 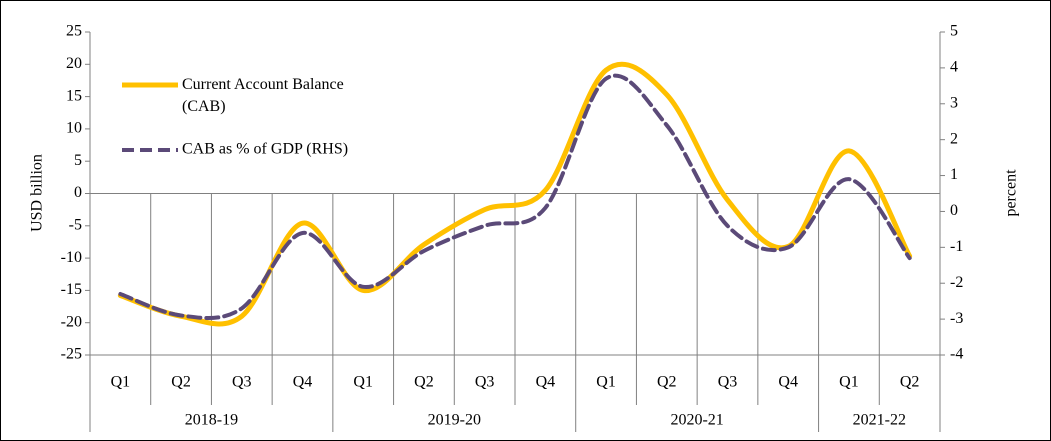 What do you see at coordinates (454, 420) in the screenshot?
I see `group-label: 2019-20` at bounding box center [454, 420].